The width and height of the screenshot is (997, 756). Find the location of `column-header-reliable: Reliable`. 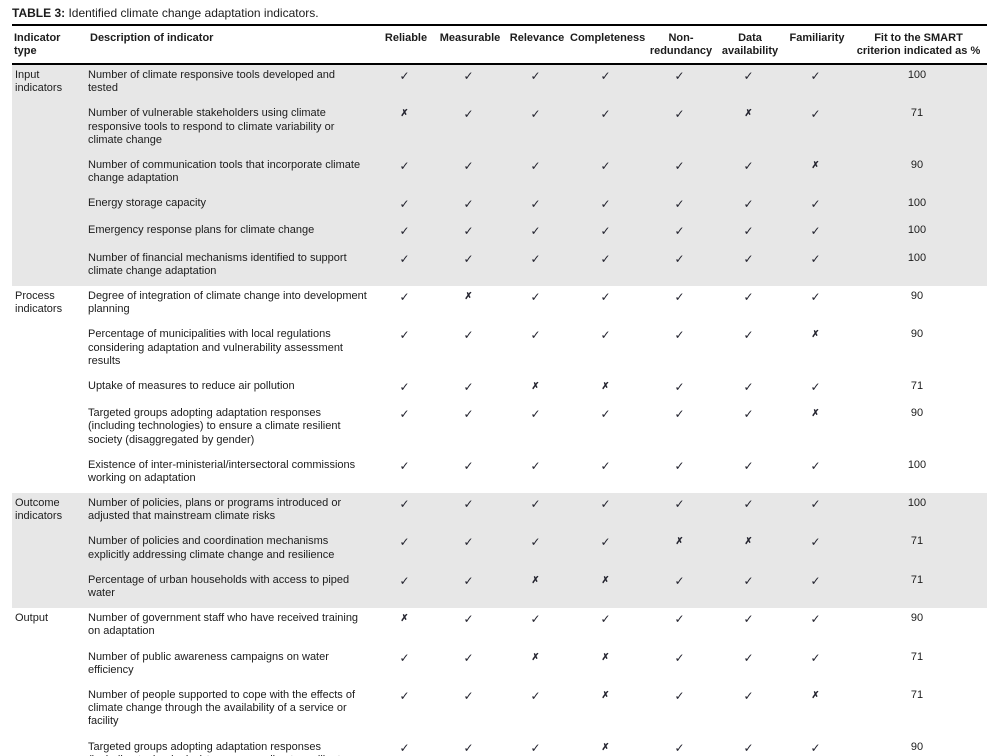

column-header-reliable: Reliable is located at coordinates (406, 45).